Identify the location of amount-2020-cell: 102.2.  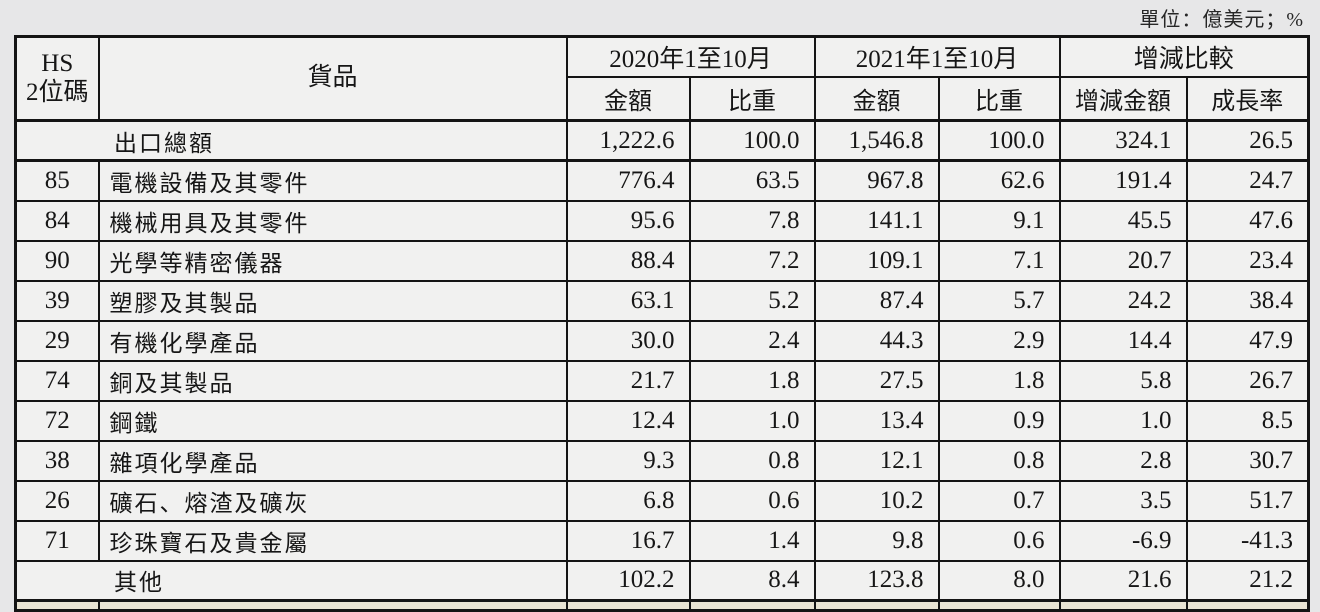
(628, 580).